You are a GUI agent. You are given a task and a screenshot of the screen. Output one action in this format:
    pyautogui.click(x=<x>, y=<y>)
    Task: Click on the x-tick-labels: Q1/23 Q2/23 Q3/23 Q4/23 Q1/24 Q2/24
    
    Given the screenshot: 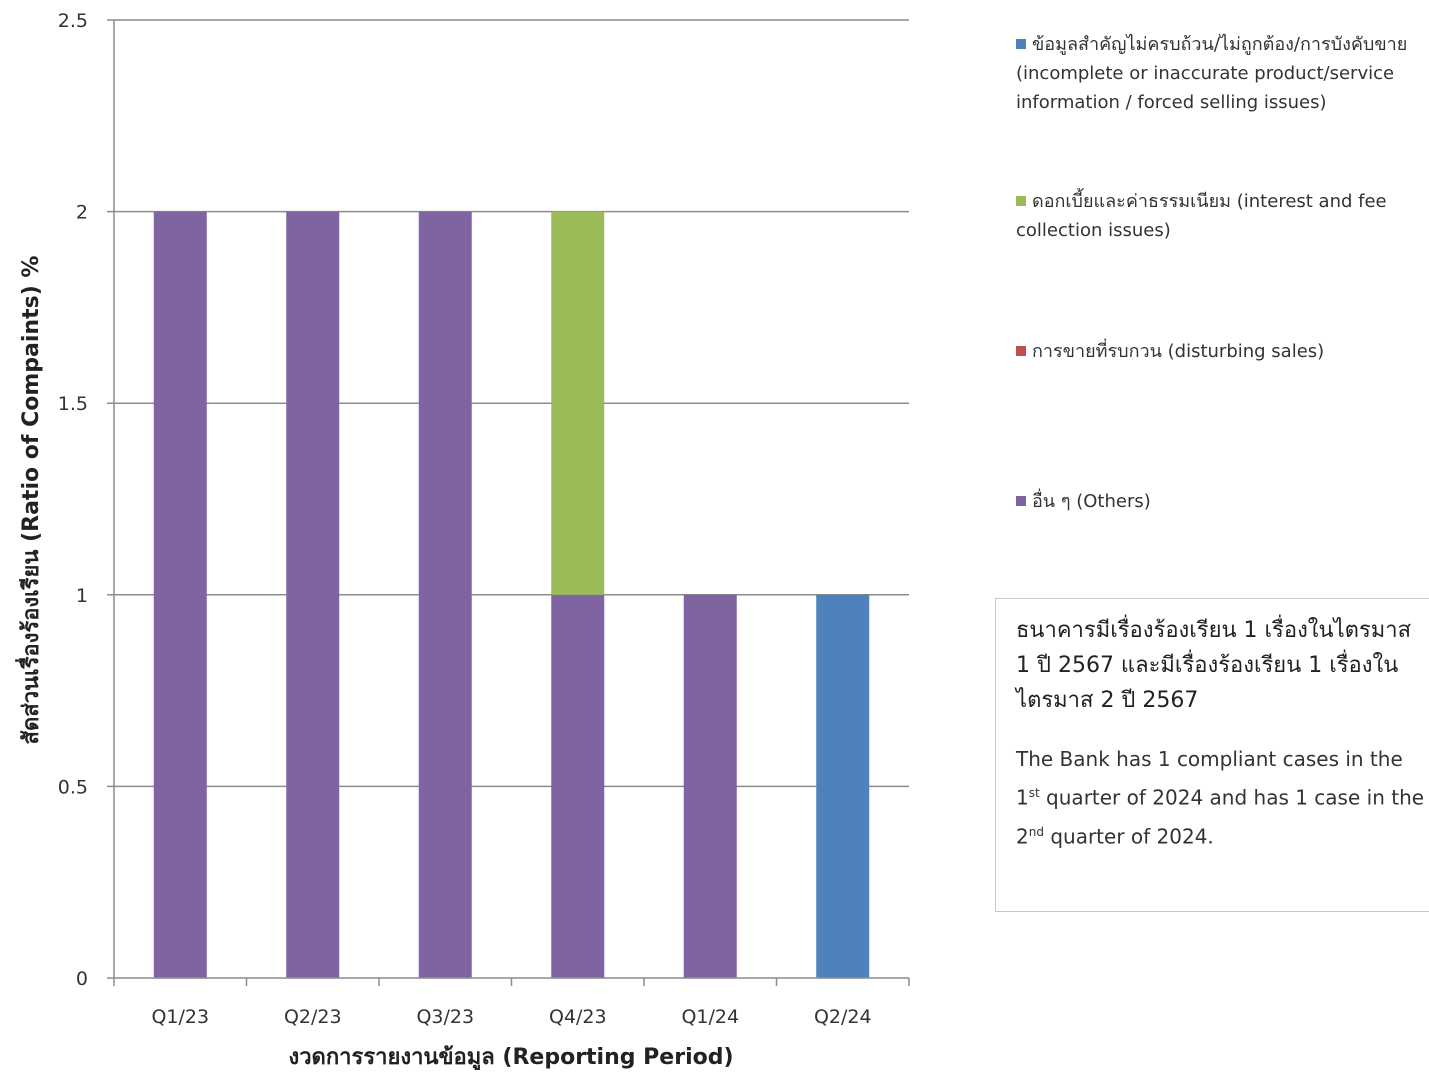 What is the action you would take?
    pyautogui.click(x=511, y=1017)
    